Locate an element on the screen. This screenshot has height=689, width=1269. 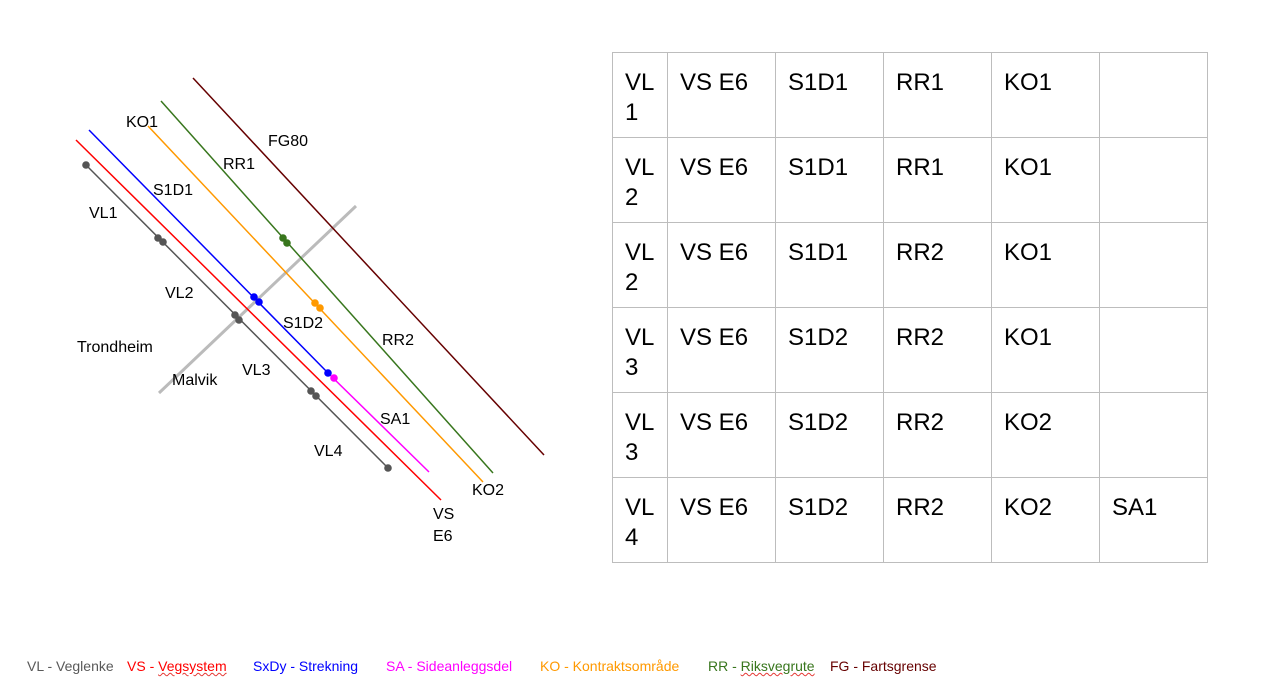
table-row: VL2 VS E6 S1D1 RR2 KO1 is located at coordinates (910, 265).